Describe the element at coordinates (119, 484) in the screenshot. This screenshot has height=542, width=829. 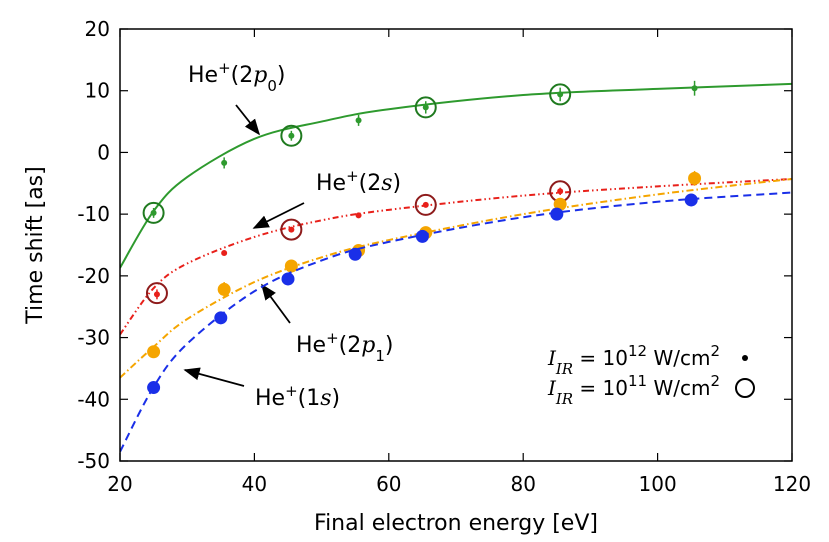
I see `x-tick-label: 20` at that location.